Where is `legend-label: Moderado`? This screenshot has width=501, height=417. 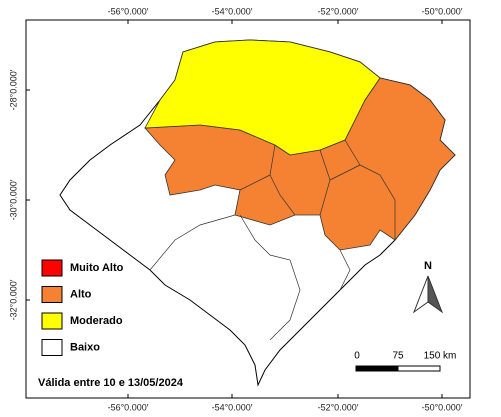 legend-label: Moderado is located at coordinates (96, 321).